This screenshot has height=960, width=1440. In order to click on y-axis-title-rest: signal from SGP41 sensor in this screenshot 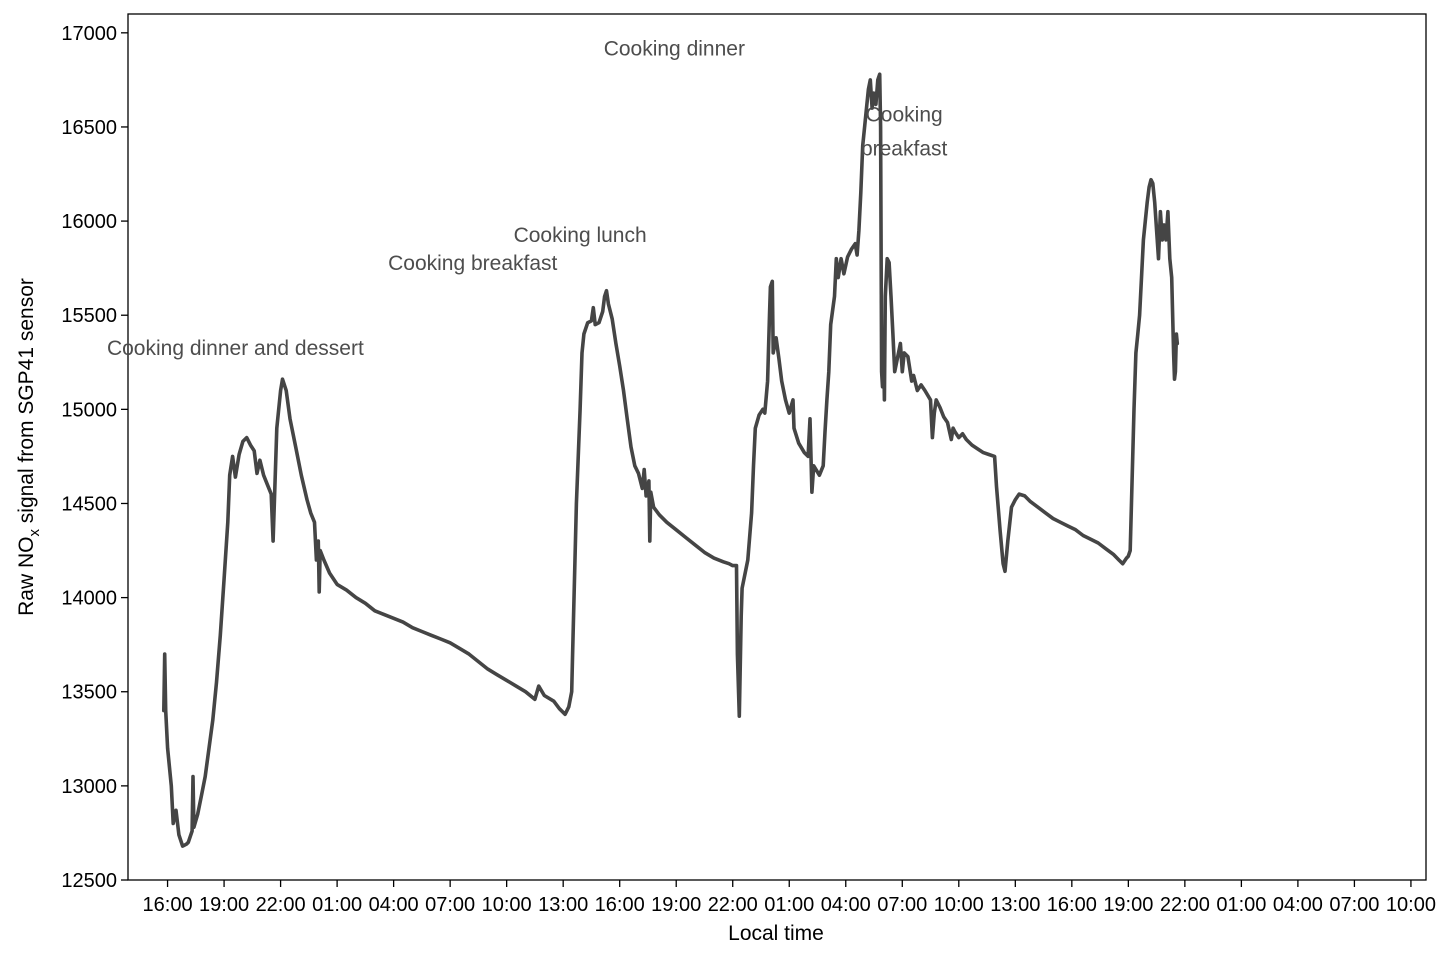, I will do `click(26, 403)`.